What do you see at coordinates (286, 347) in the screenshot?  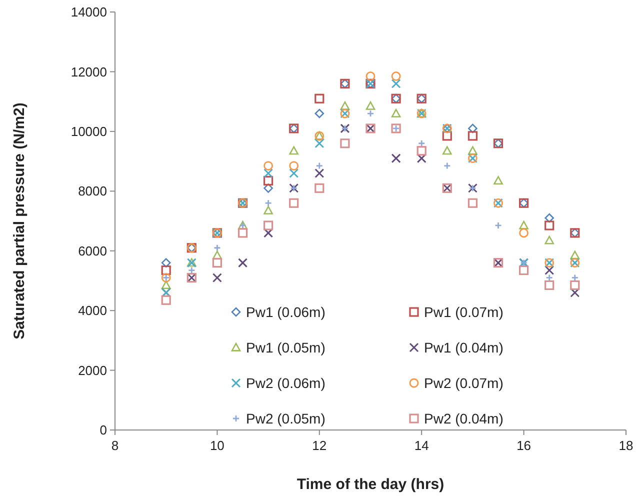 I see `legend-label: Pw1 (0.05m)` at bounding box center [286, 347].